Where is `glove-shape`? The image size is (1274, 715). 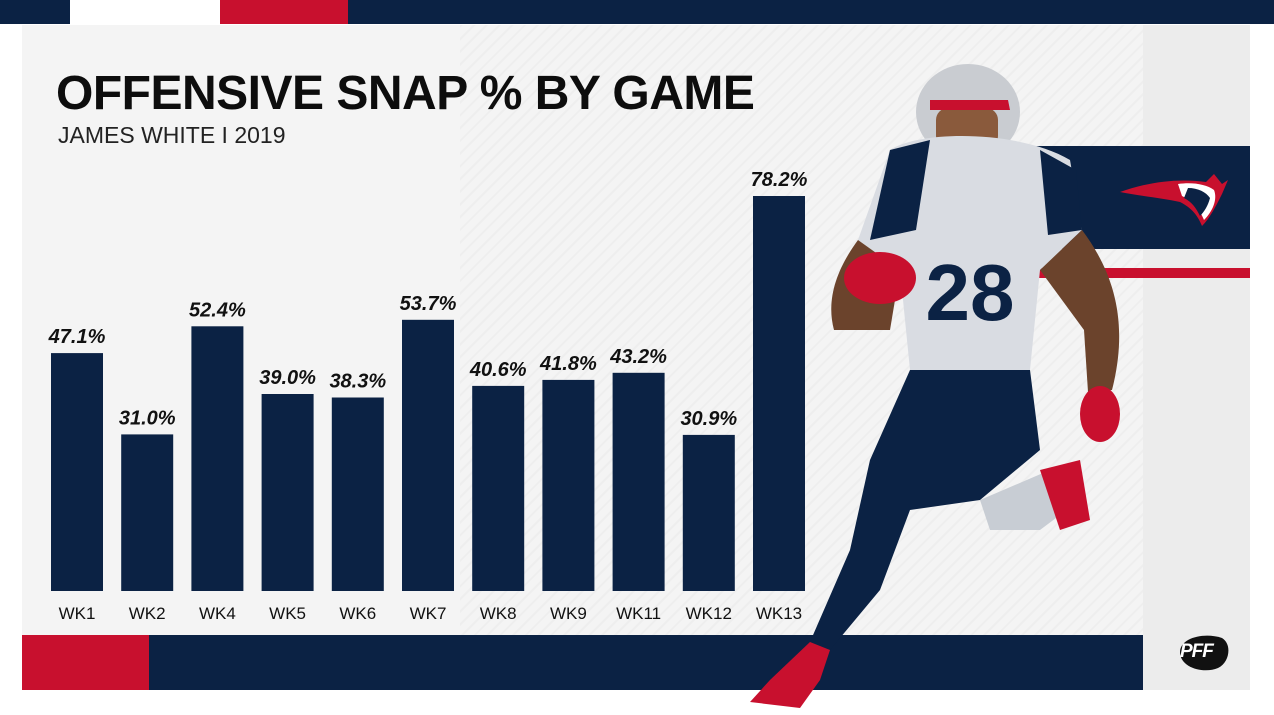
glove-shape is located at coordinates (880, 278).